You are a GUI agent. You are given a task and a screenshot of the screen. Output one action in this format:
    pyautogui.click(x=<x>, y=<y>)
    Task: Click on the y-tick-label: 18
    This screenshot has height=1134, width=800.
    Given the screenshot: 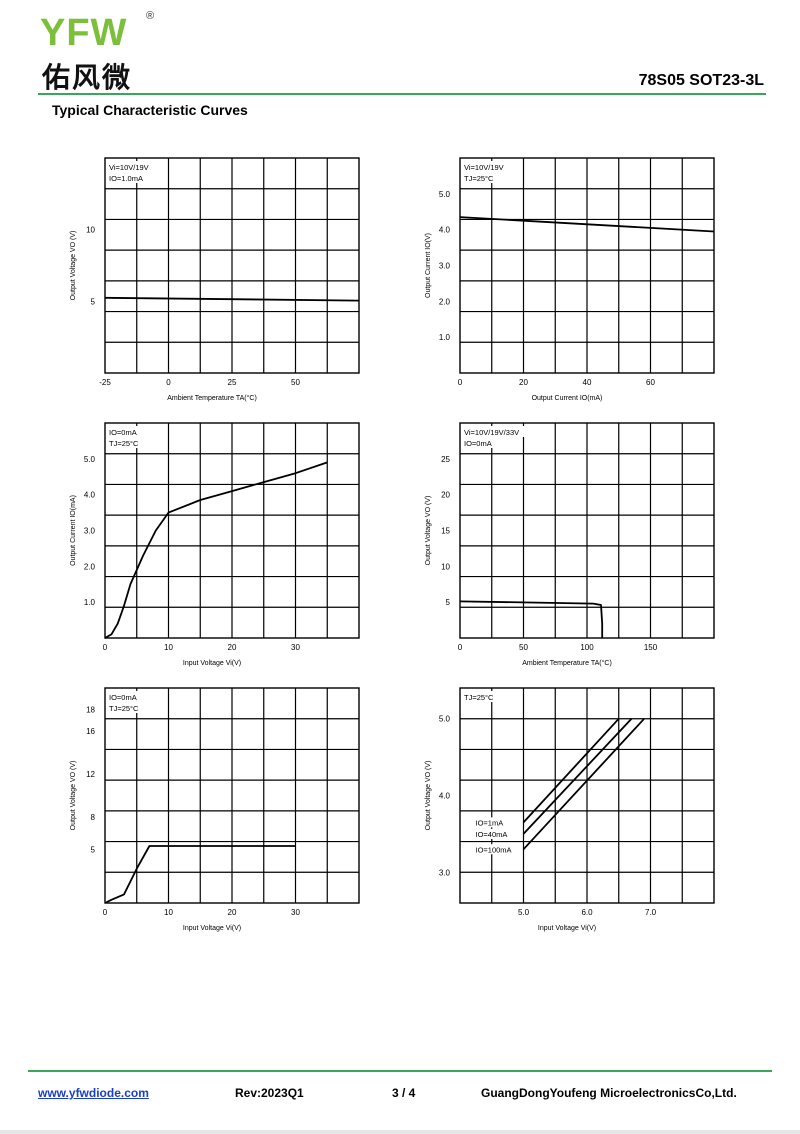 What is the action you would take?
    pyautogui.click(x=90, y=710)
    